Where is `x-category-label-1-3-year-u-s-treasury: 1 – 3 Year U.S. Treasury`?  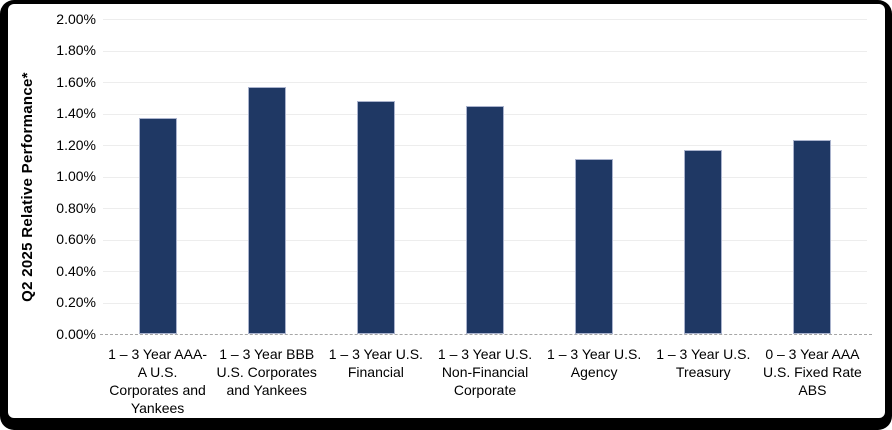
x-category-label-1-3-year-u-s-treasury: 1 – 3 Year U.S. Treasury is located at coordinates (703, 363).